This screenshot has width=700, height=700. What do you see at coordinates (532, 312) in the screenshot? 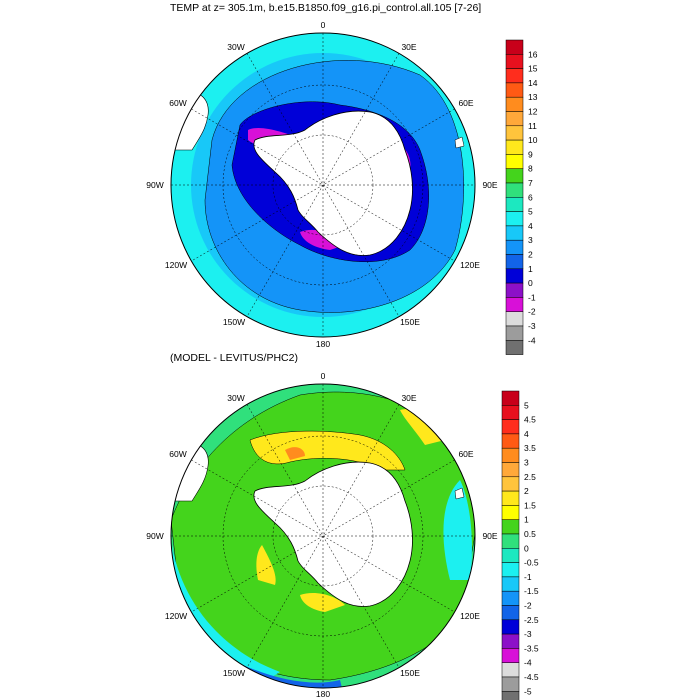
I see `colorbar-tick-label: -2` at bounding box center [532, 312].